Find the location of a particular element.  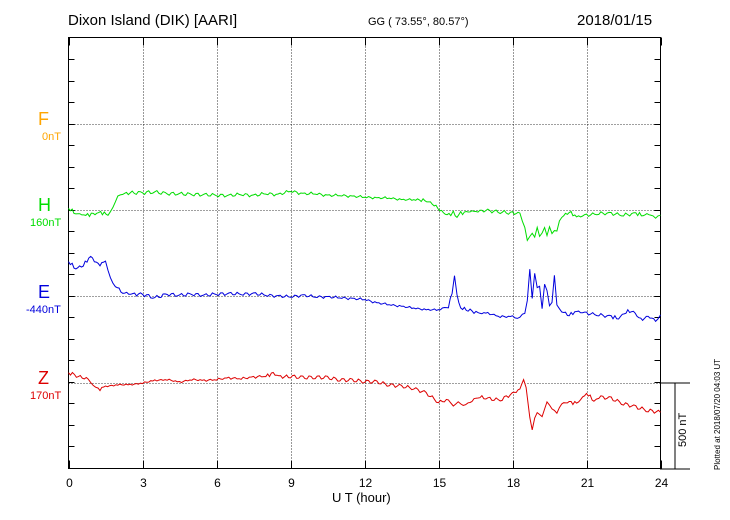

series-line-z is located at coordinates (364, 401).